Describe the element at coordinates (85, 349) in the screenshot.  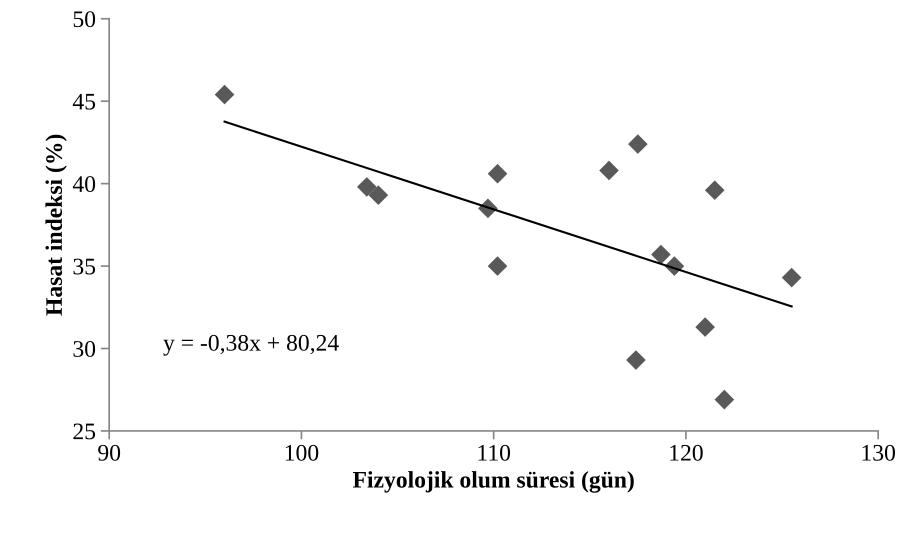
I see `y-tick-label: 30` at that location.